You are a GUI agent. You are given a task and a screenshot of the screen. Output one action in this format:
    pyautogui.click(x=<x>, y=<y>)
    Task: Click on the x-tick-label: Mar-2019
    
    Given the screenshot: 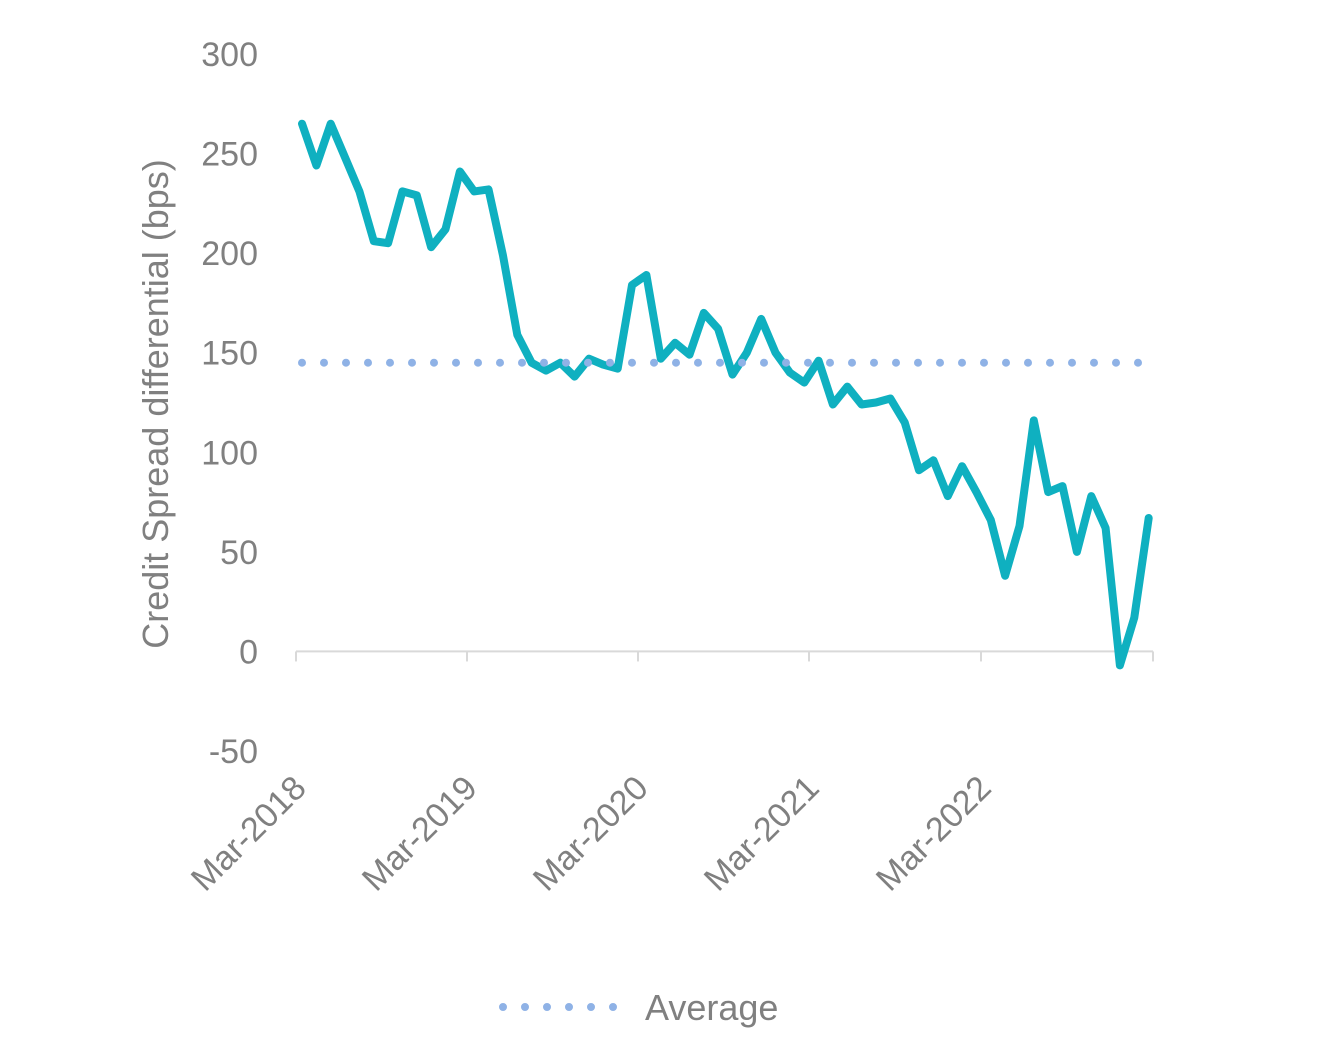 What is the action you would take?
    pyautogui.click(x=420, y=834)
    